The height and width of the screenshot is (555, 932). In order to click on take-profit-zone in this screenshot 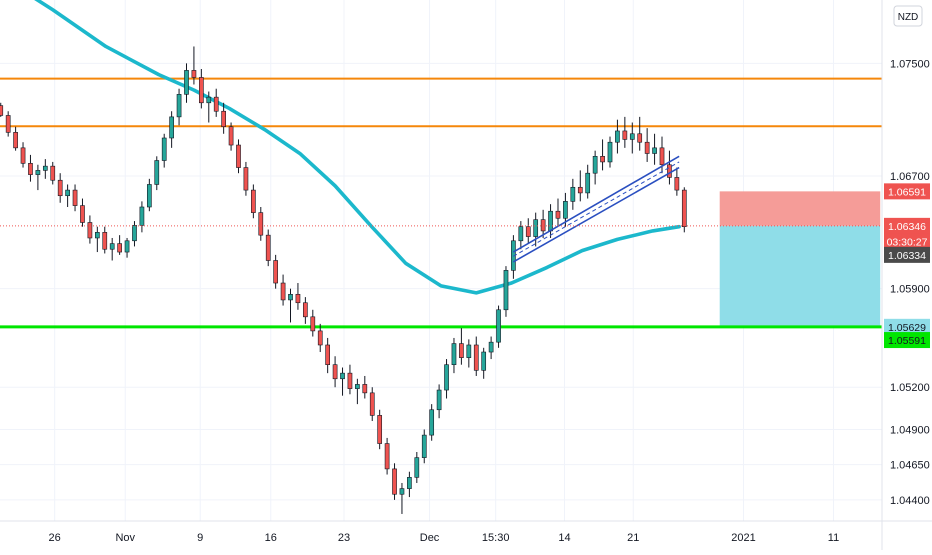, I will do `click(800, 276)`.